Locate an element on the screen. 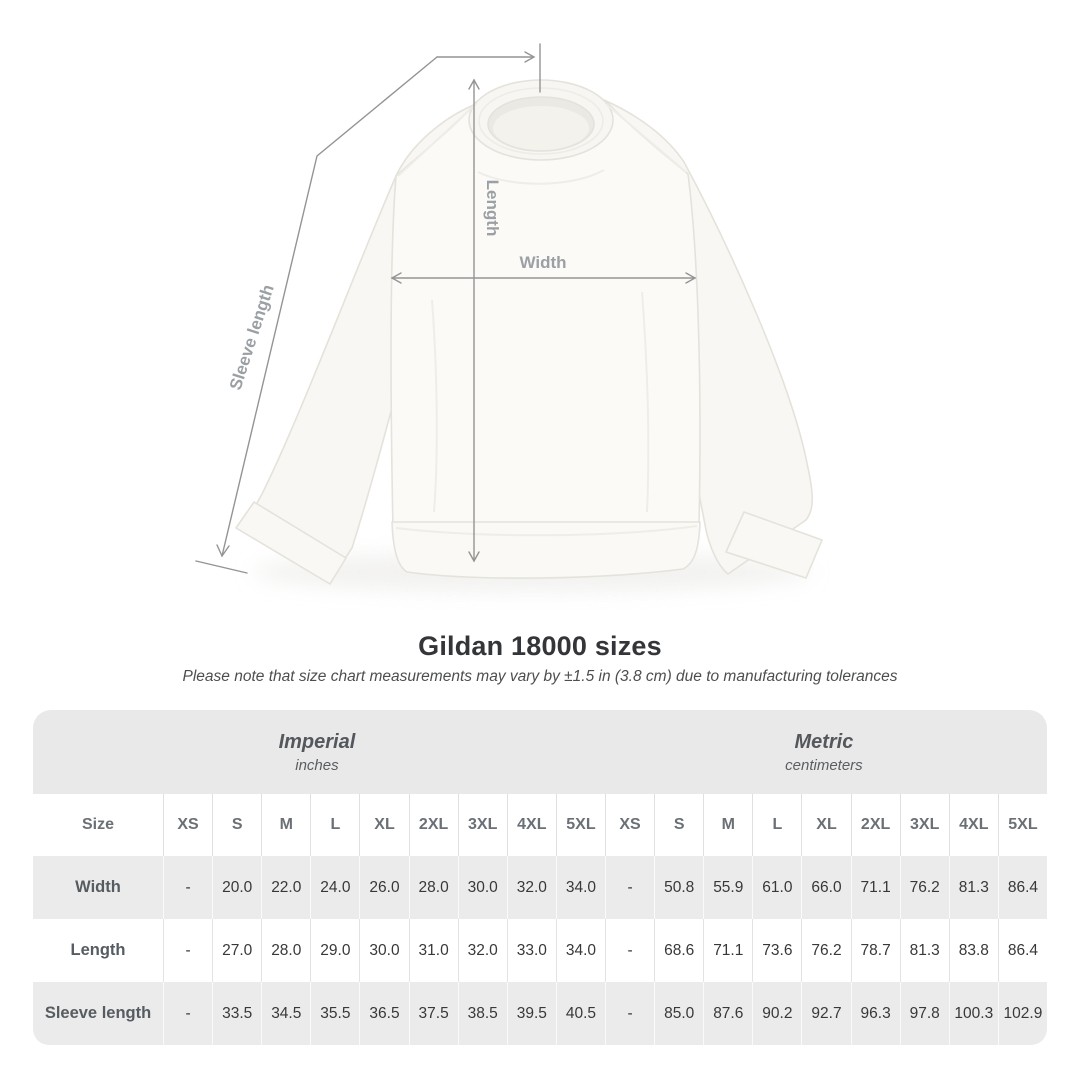 The image size is (1080, 1080). left-cuff is located at coordinates (291, 543).